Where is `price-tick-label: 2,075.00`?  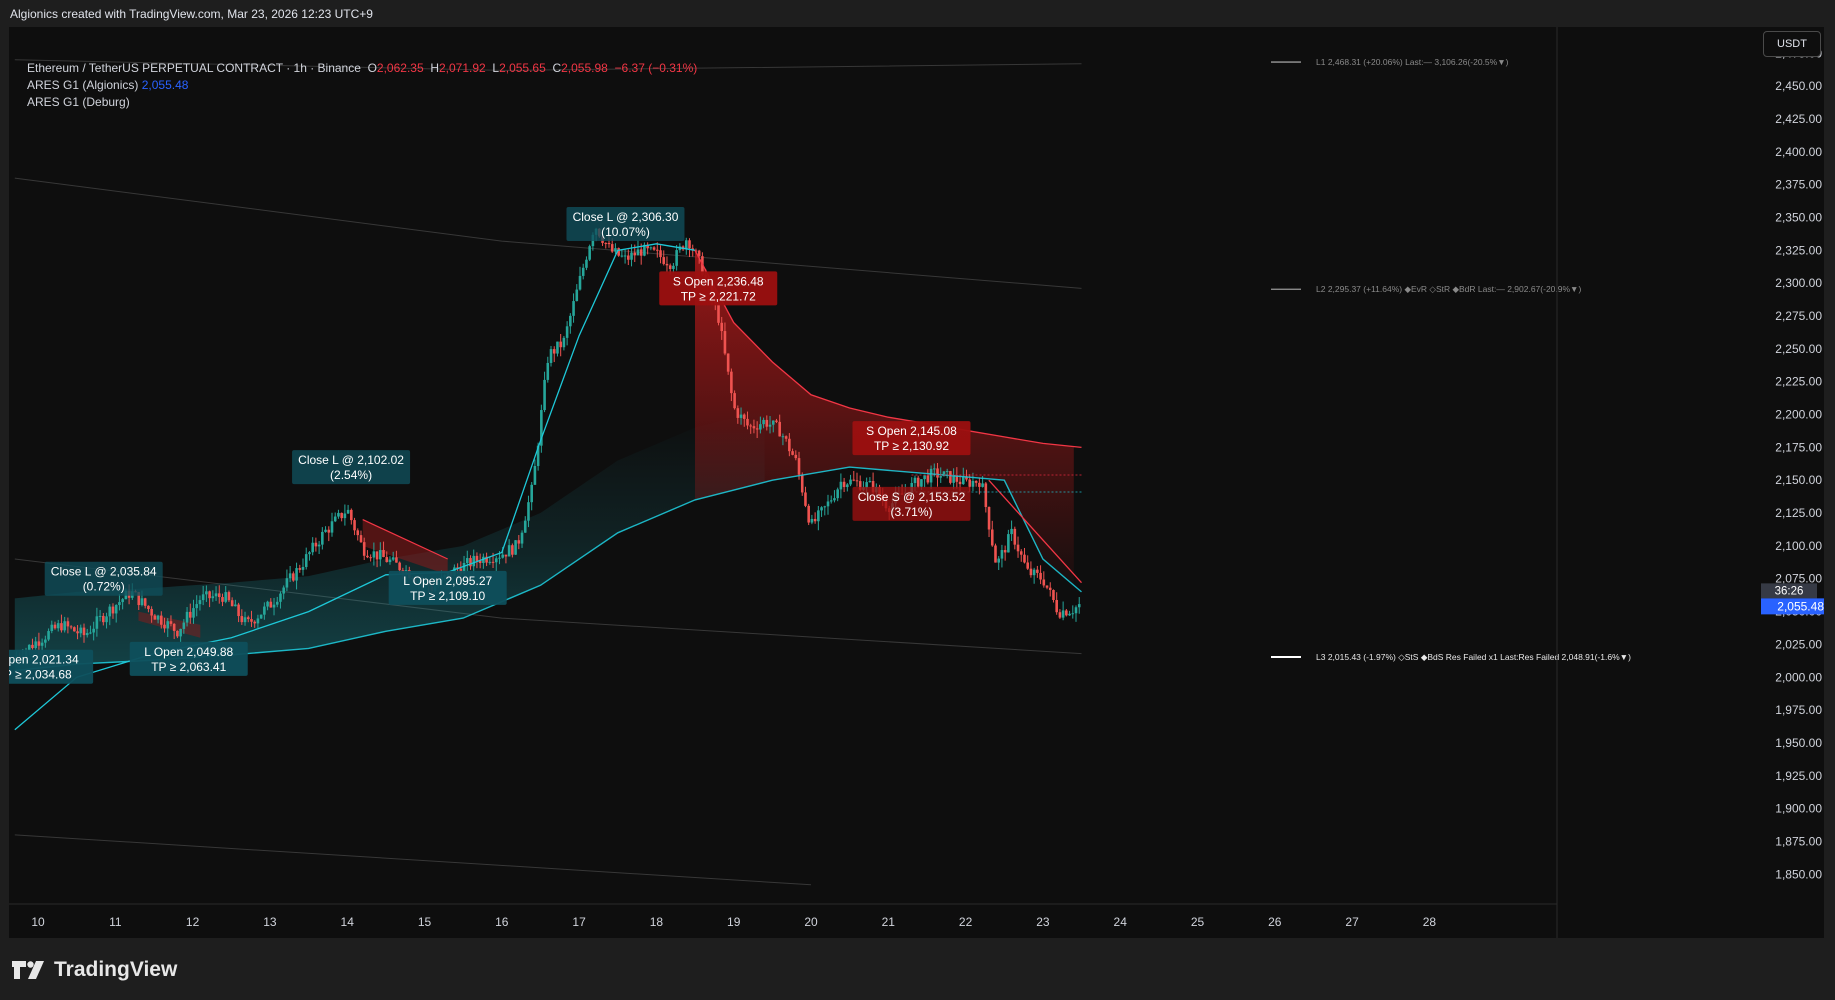 price-tick-label: 2,075.00 is located at coordinates (1798, 579).